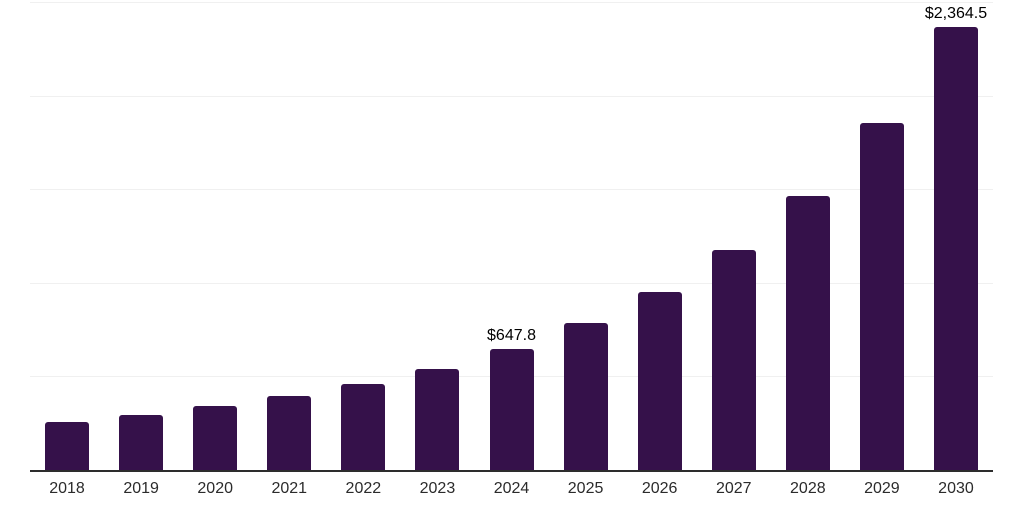 This screenshot has height=512, width=1024. I want to click on bar-column-2023, so click(437, 236).